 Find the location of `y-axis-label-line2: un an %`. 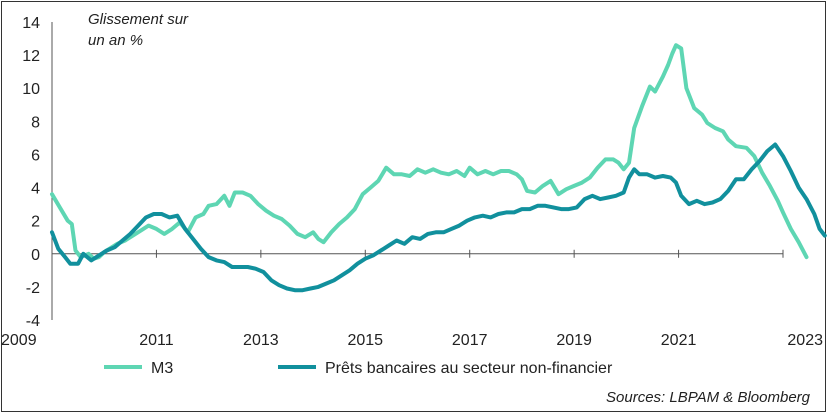

y-axis-label-line2: un an % is located at coordinates (115, 40).